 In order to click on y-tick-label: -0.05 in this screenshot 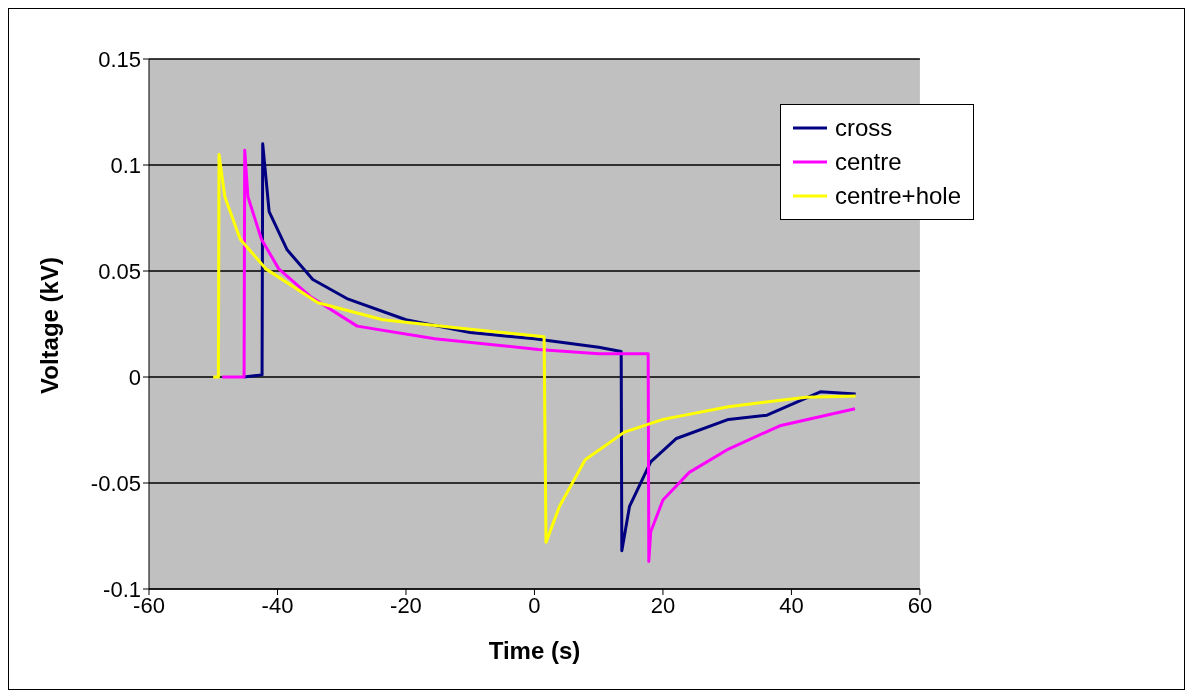, I will do `click(115, 483)`.